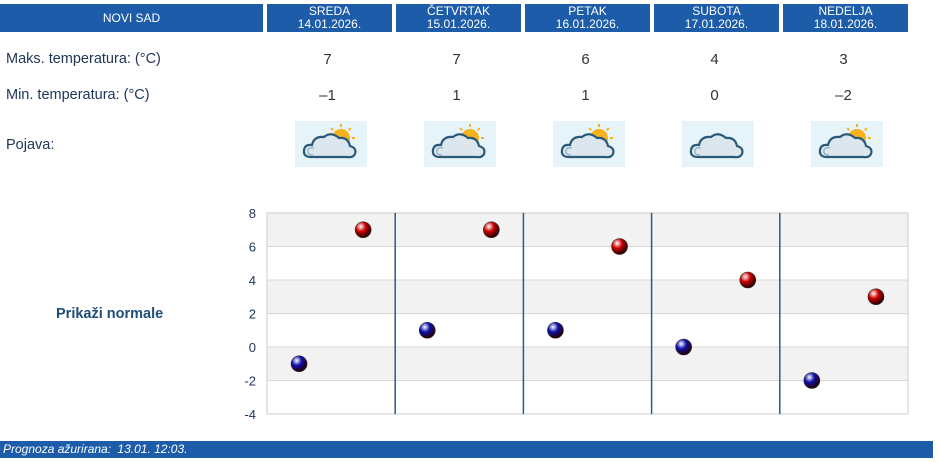 The image size is (940, 462). I want to click on footer-value: 13.01. 12:03., so click(152, 449).